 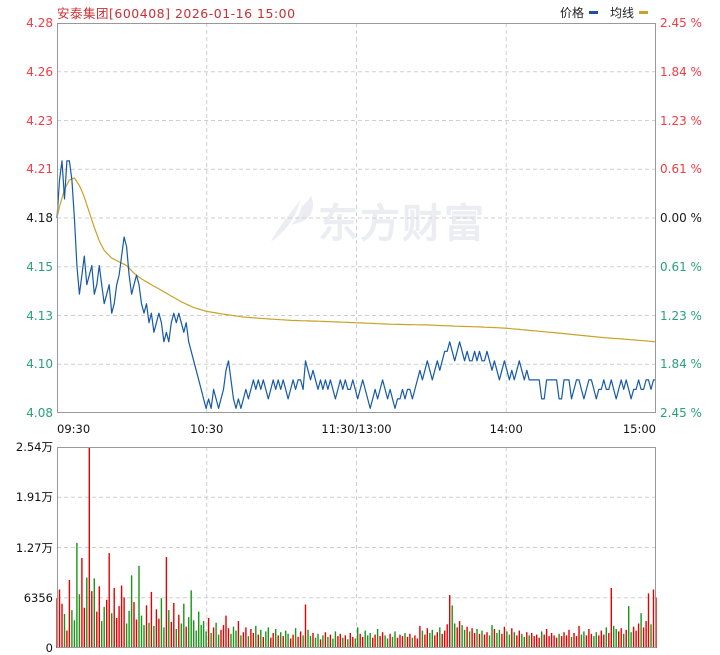 What do you see at coordinates (38, 597) in the screenshot?
I see `volume-tick-label: 6356` at bounding box center [38, 597].